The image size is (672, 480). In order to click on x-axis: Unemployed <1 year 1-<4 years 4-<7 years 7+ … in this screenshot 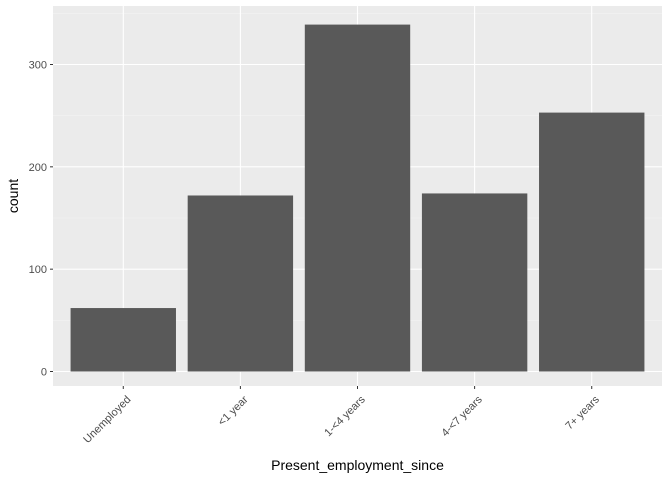, I will do `click(341, 416)`.